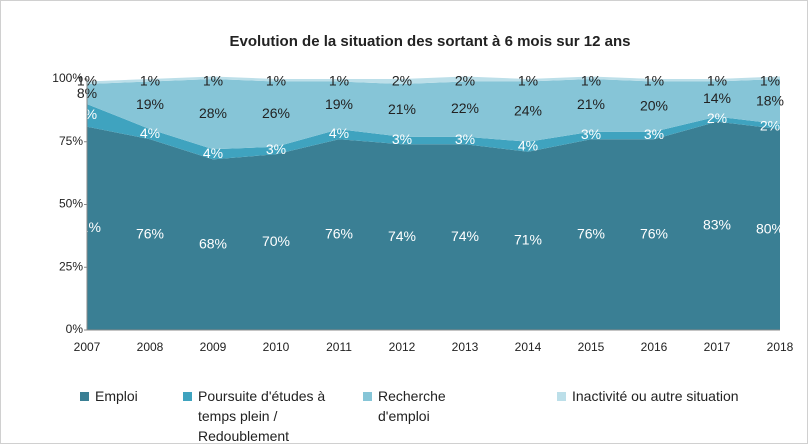  I want to click on y-tick-label: 100%, so click(67, 78).